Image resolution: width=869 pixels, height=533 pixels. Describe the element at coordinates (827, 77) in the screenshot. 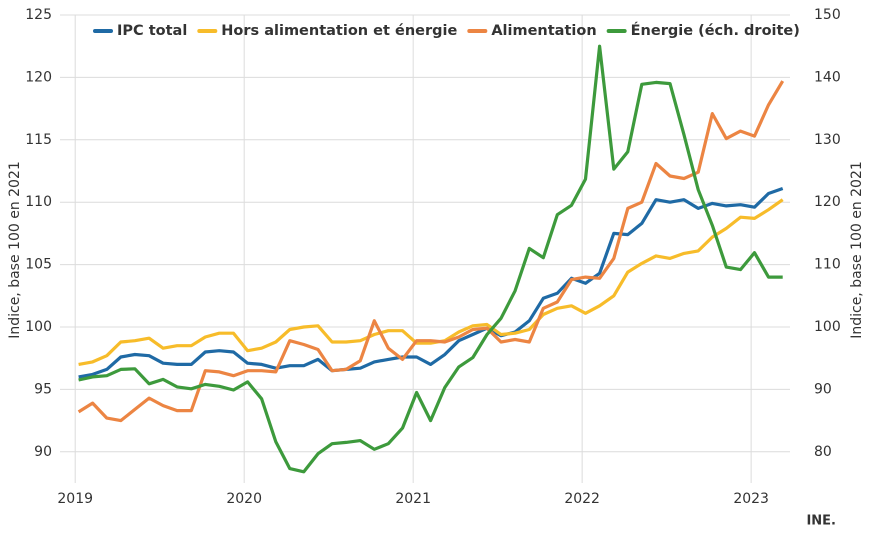

I see `y2-tick-label: 140` at that location.